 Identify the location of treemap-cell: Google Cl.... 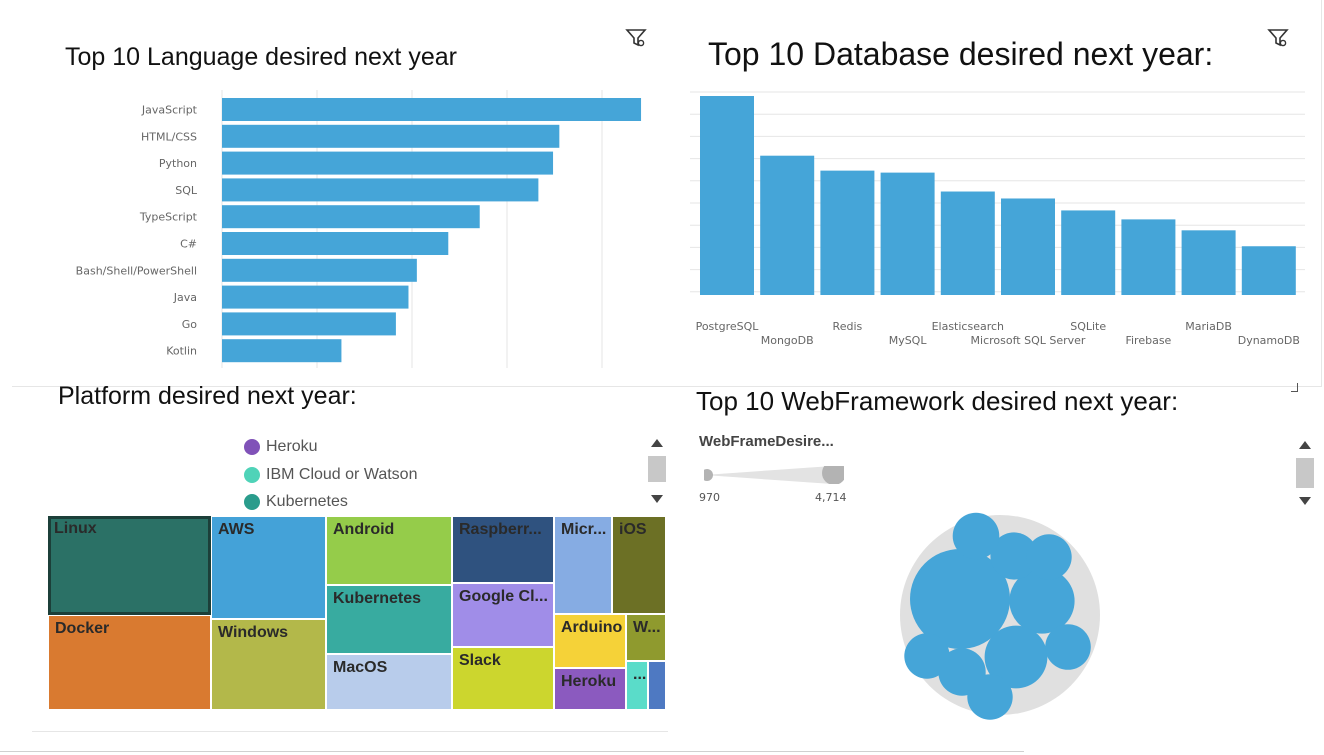
(503, 615).